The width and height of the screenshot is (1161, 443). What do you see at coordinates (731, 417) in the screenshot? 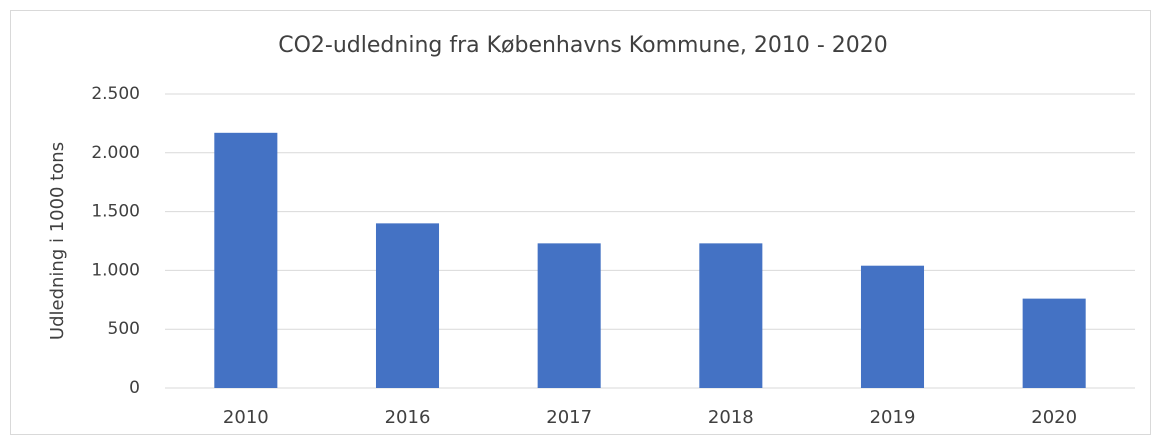
I see `x-tick-label: 2018` at bounding box center [731, 417].